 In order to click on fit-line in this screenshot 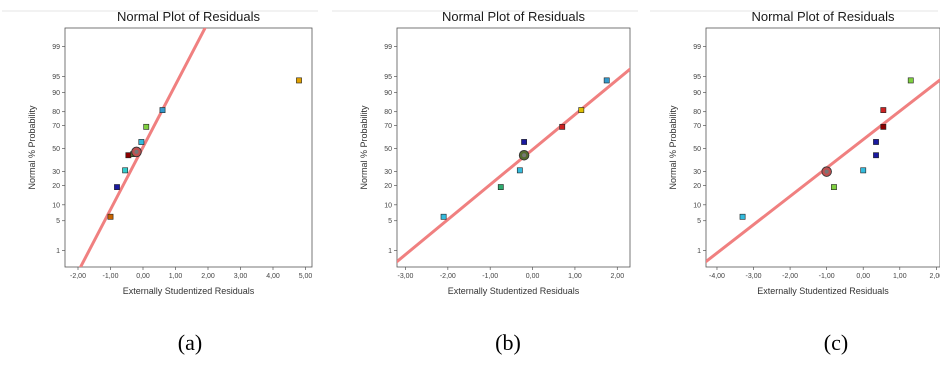, I will do `click(513, 165)`.